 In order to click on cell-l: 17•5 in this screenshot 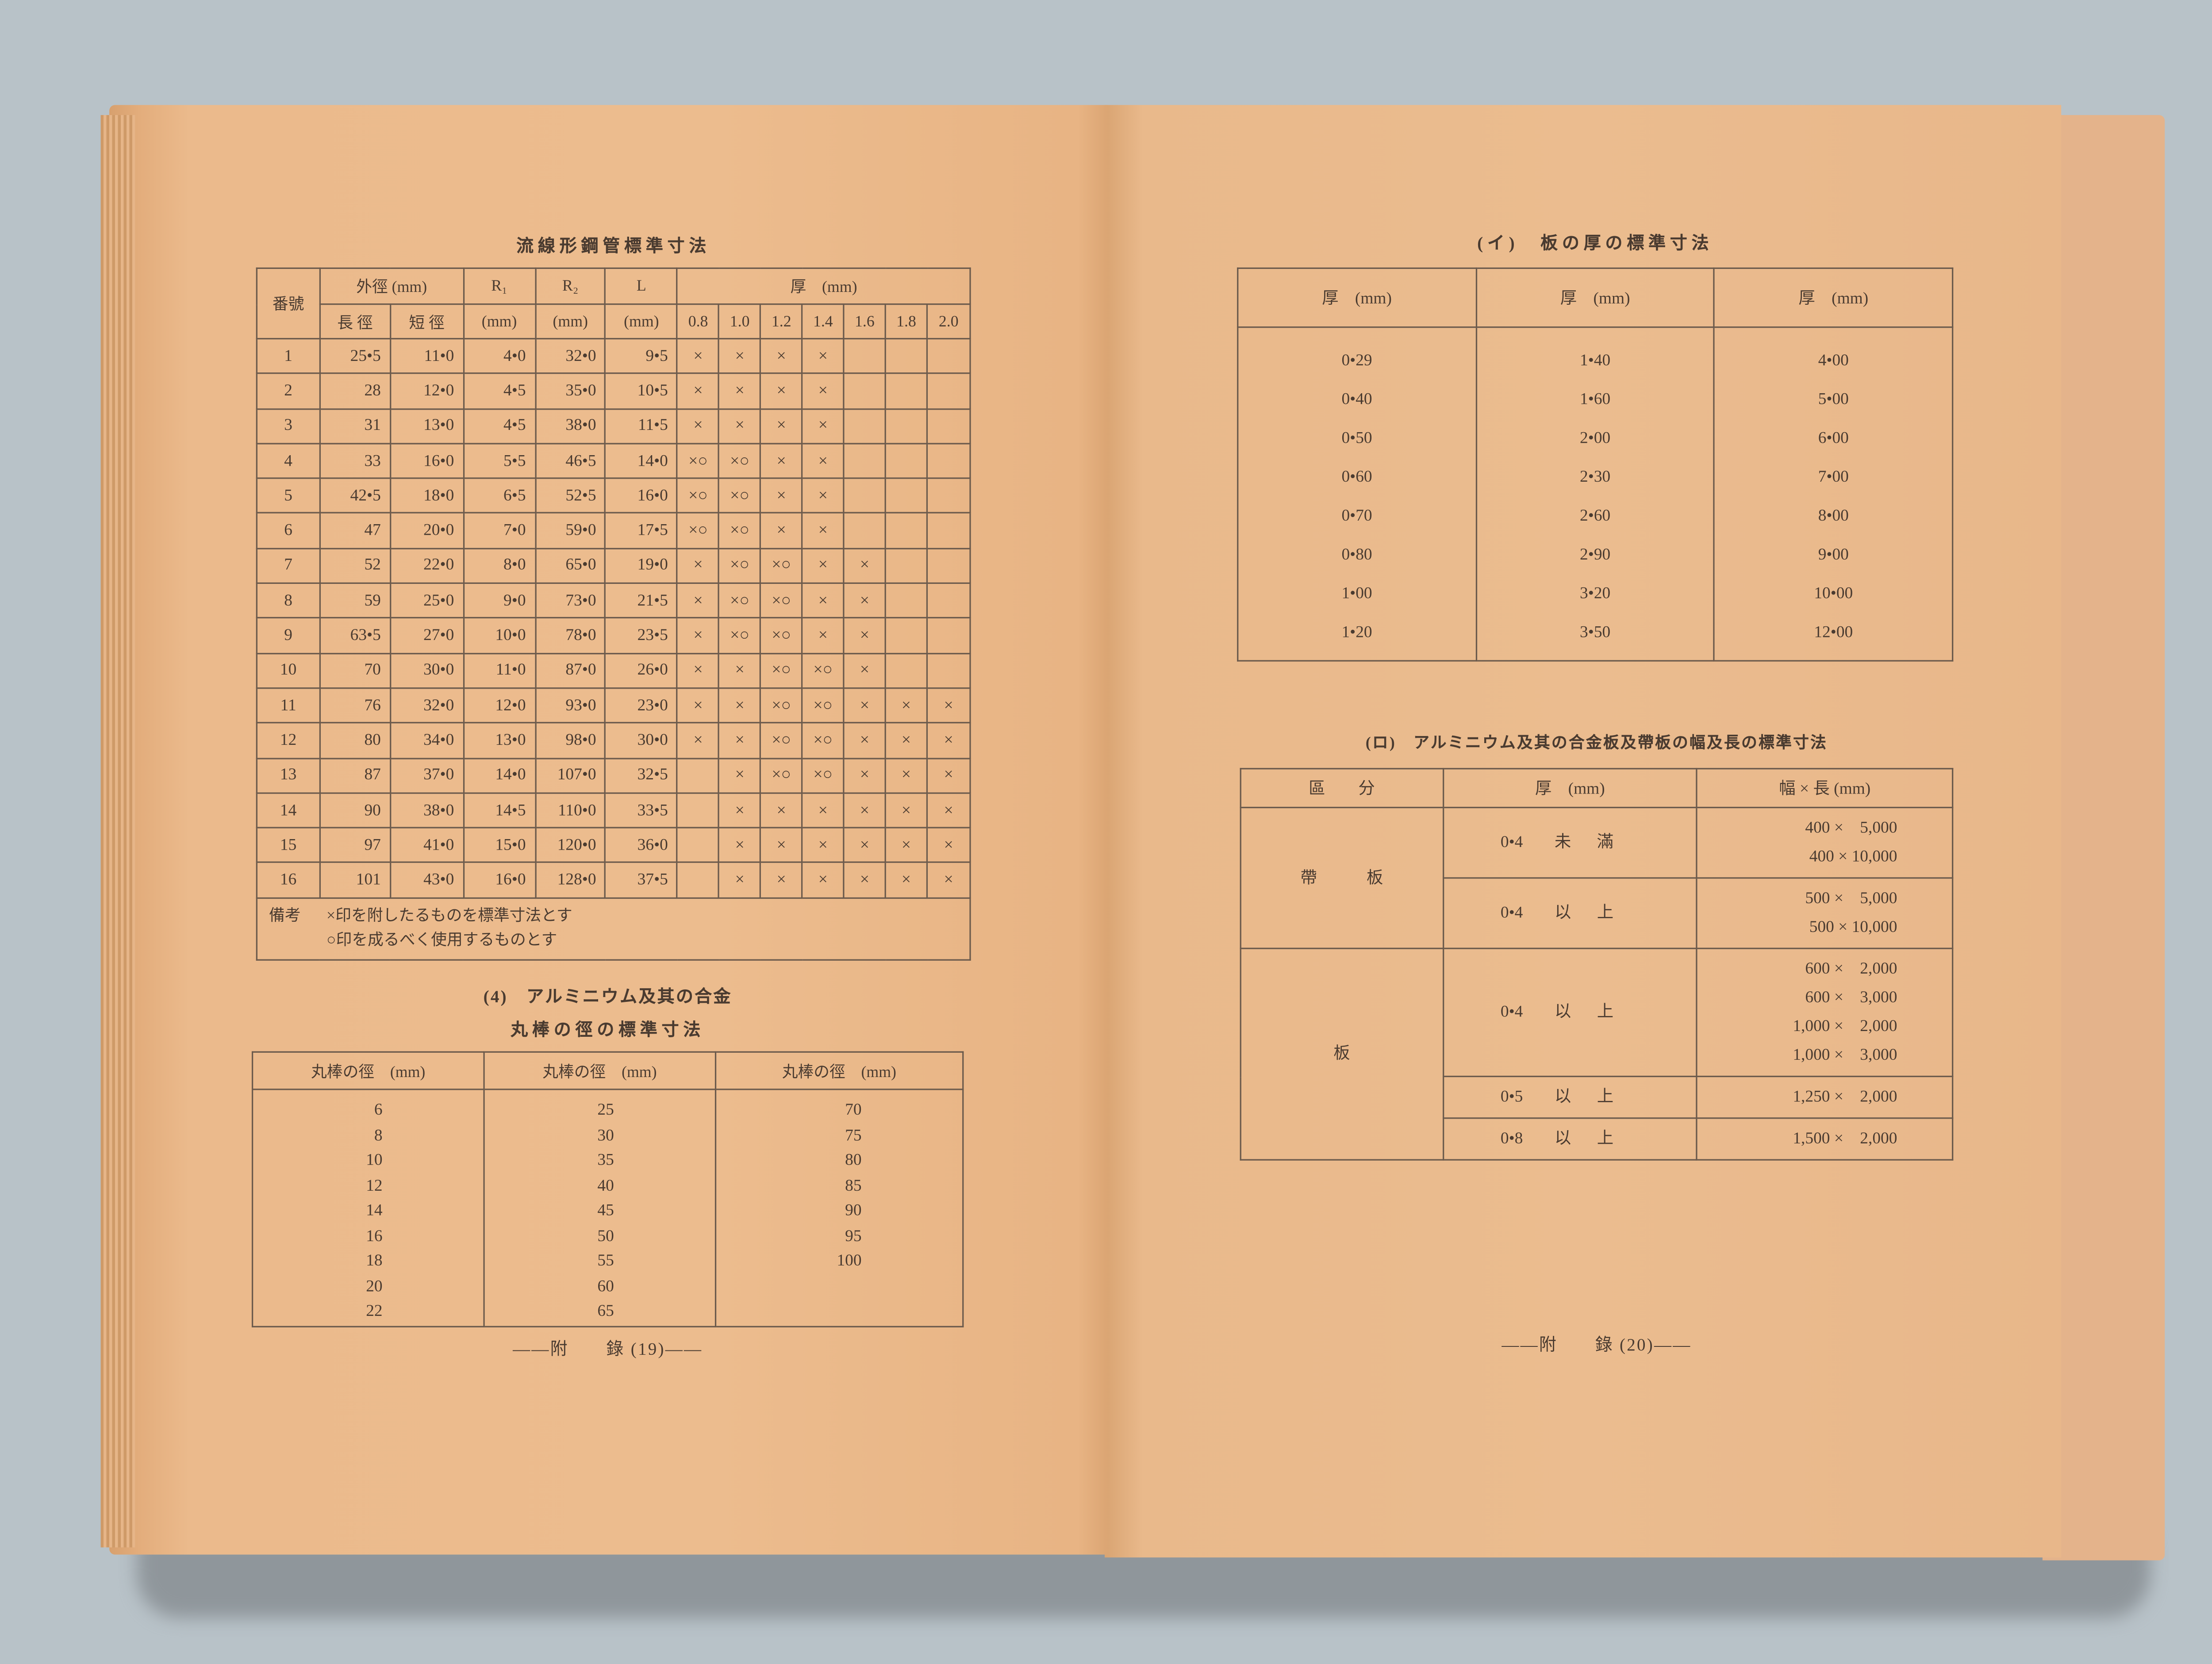, I will do `click(642, 531)`.